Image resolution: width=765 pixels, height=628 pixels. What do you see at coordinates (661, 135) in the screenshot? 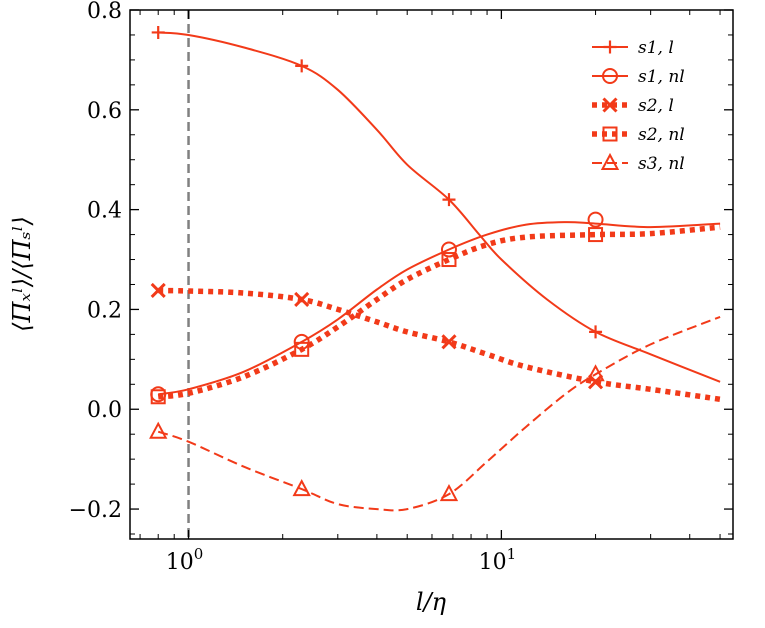
I see `legend-label: s2, nl` at bounding box center [661, 135].